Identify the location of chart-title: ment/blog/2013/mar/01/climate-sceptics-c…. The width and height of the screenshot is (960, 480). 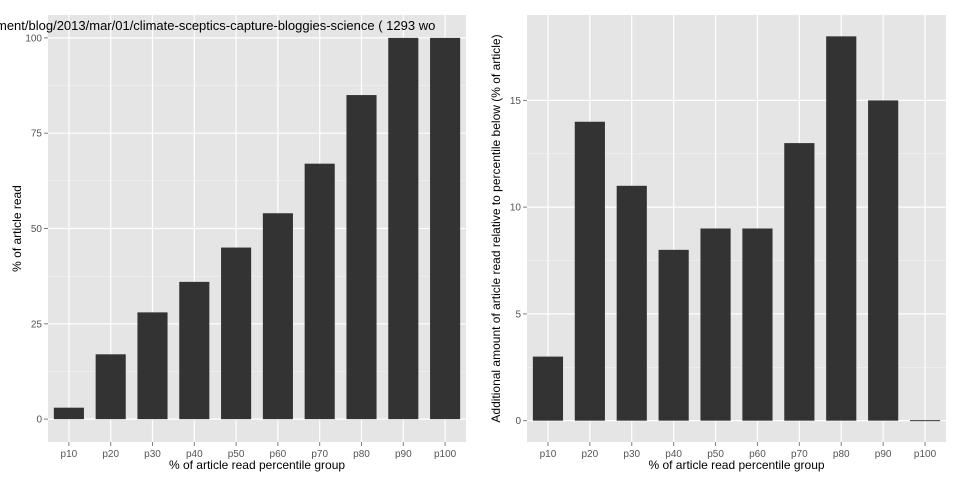
(217, 25).